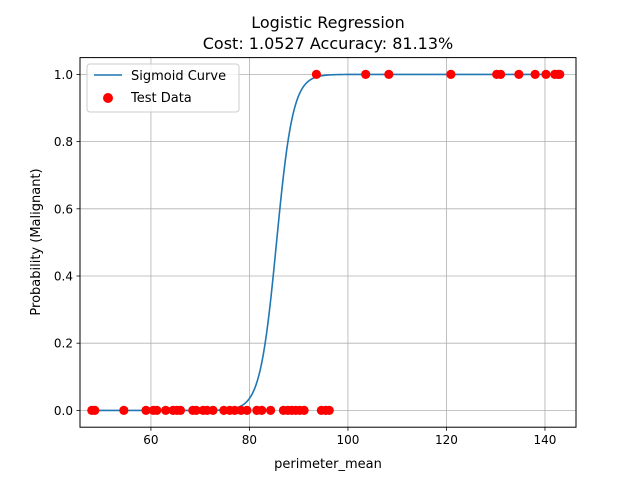 This screenshot has height=484, width=640. What do you see at coordinates (347, 440) in the screenshot?
I see `x-tick-label: 100` at bounding box center [347, 440].